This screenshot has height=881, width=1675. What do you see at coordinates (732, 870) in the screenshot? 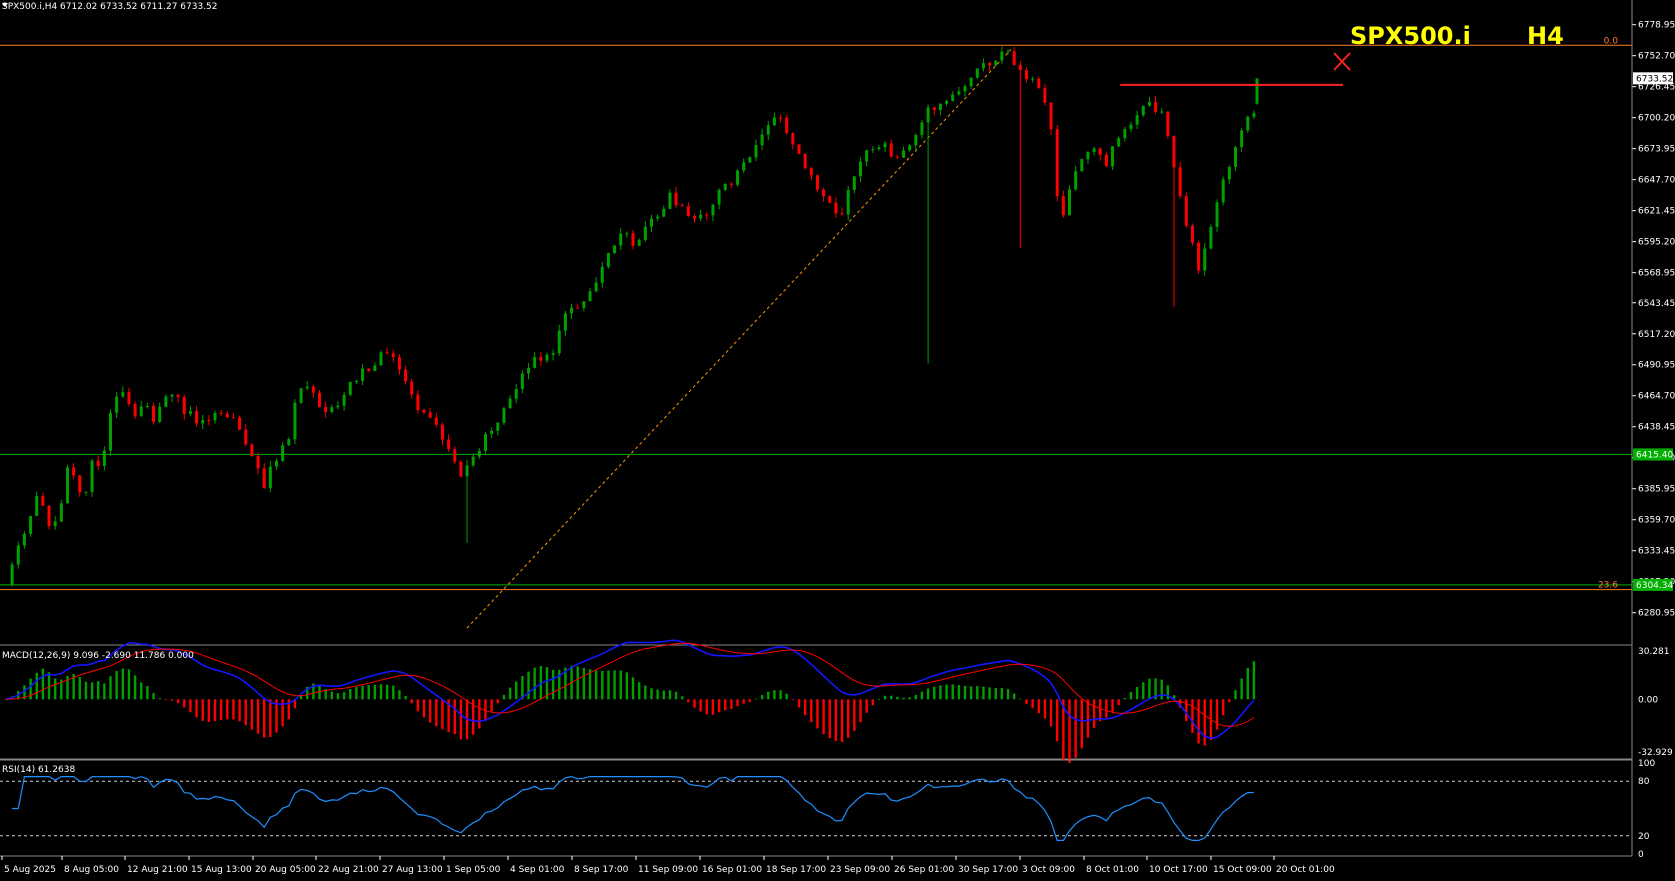
I see `time-tick-label: 16 Sep 01:00` at bounding box center [732, 870].